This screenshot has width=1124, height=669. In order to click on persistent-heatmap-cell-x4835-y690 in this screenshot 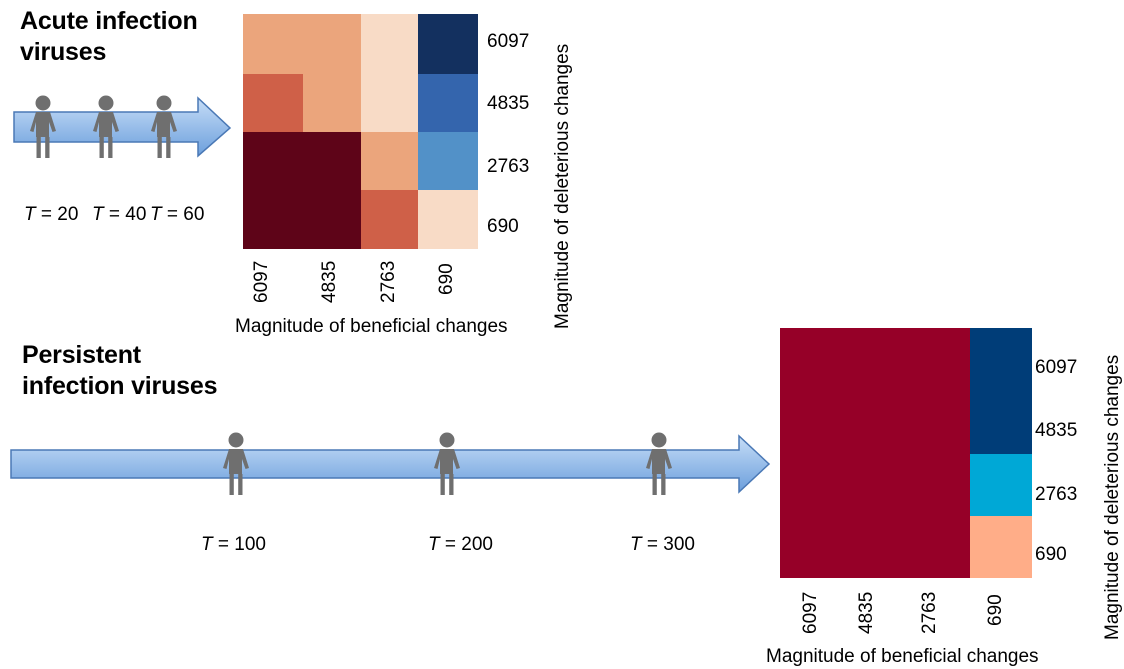, I will do `click(875, 547)`.